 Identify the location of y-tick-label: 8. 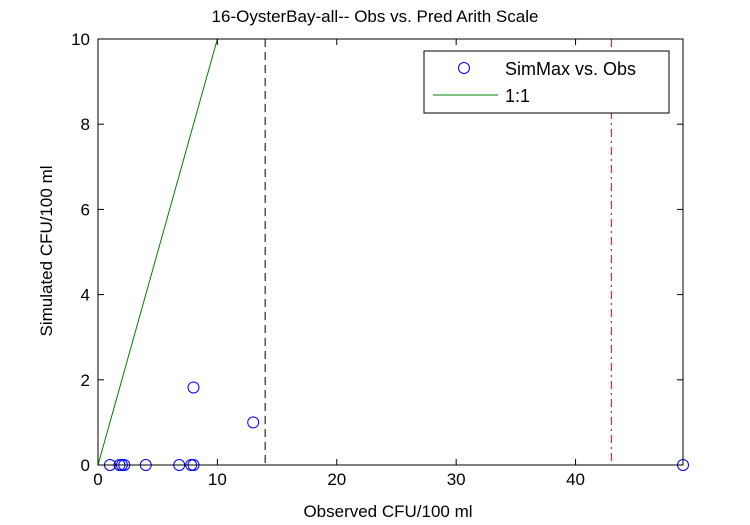
(85, 124).